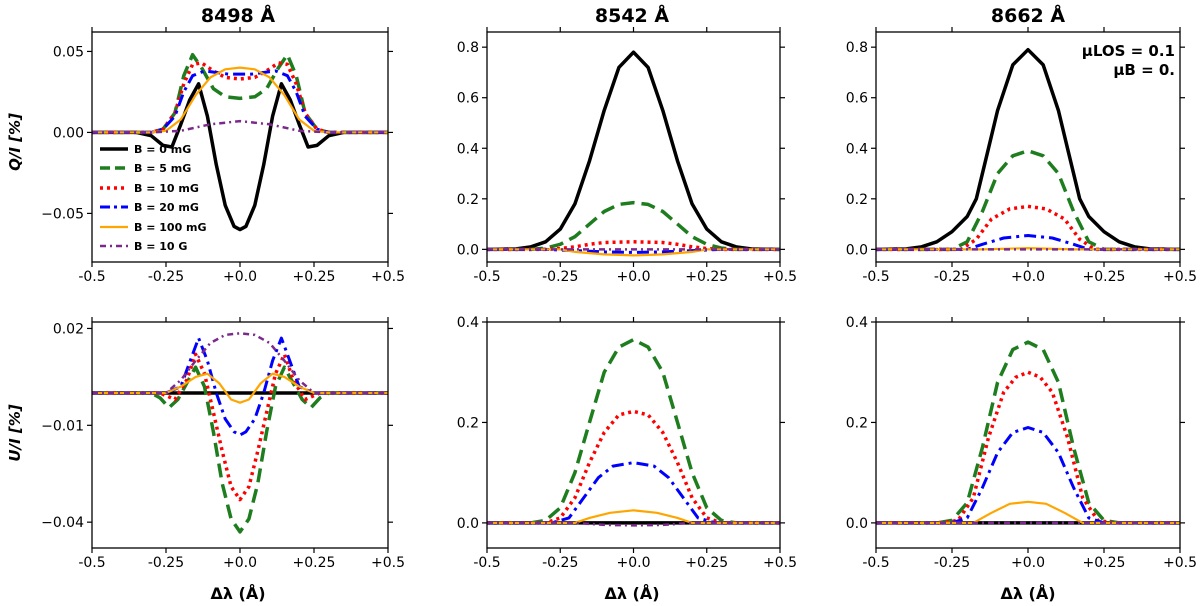  Describe the element at coordinates (238, 15) in the screenshot. I see `column-title-8498: 8498 Å` at that location.